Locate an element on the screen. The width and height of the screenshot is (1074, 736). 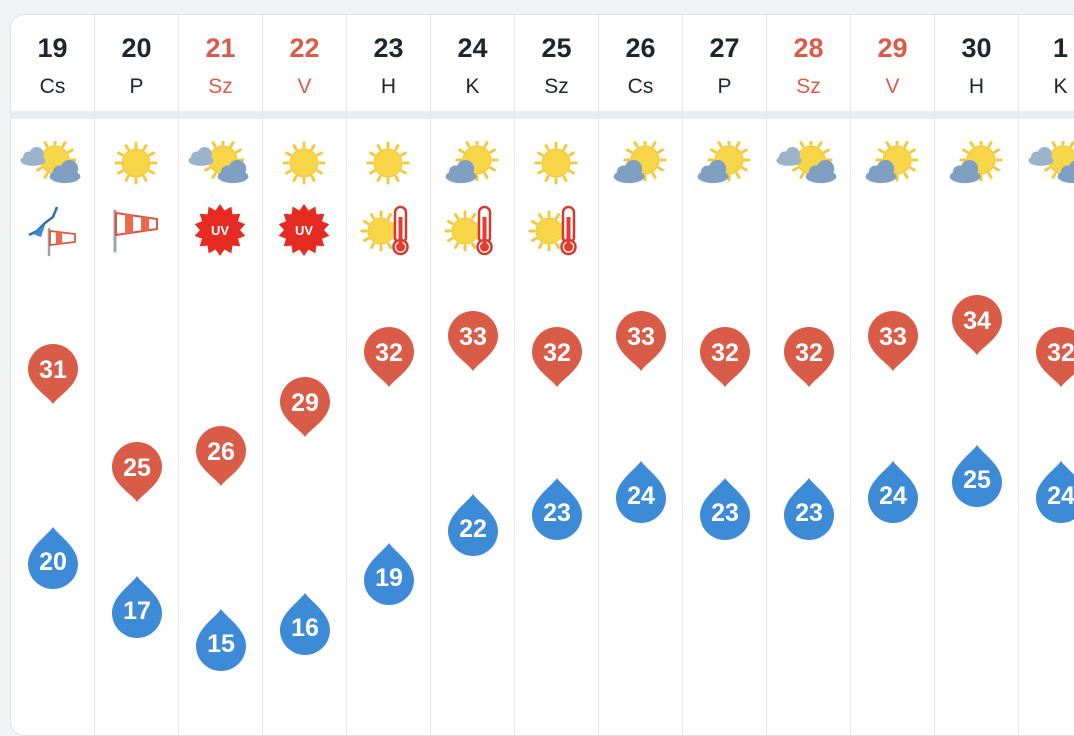
day-column: 28 Sz 32 23 is located at coordinates (809, 375).